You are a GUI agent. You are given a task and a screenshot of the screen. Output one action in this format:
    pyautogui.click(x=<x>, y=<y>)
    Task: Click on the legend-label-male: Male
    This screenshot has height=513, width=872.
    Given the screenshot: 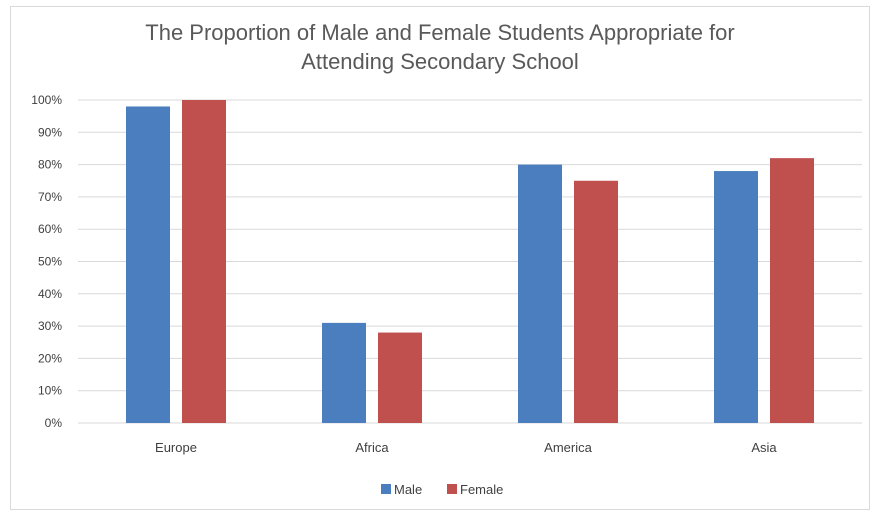 What is the action you would take?
    pyautogui.click(x=408, y=489)
    